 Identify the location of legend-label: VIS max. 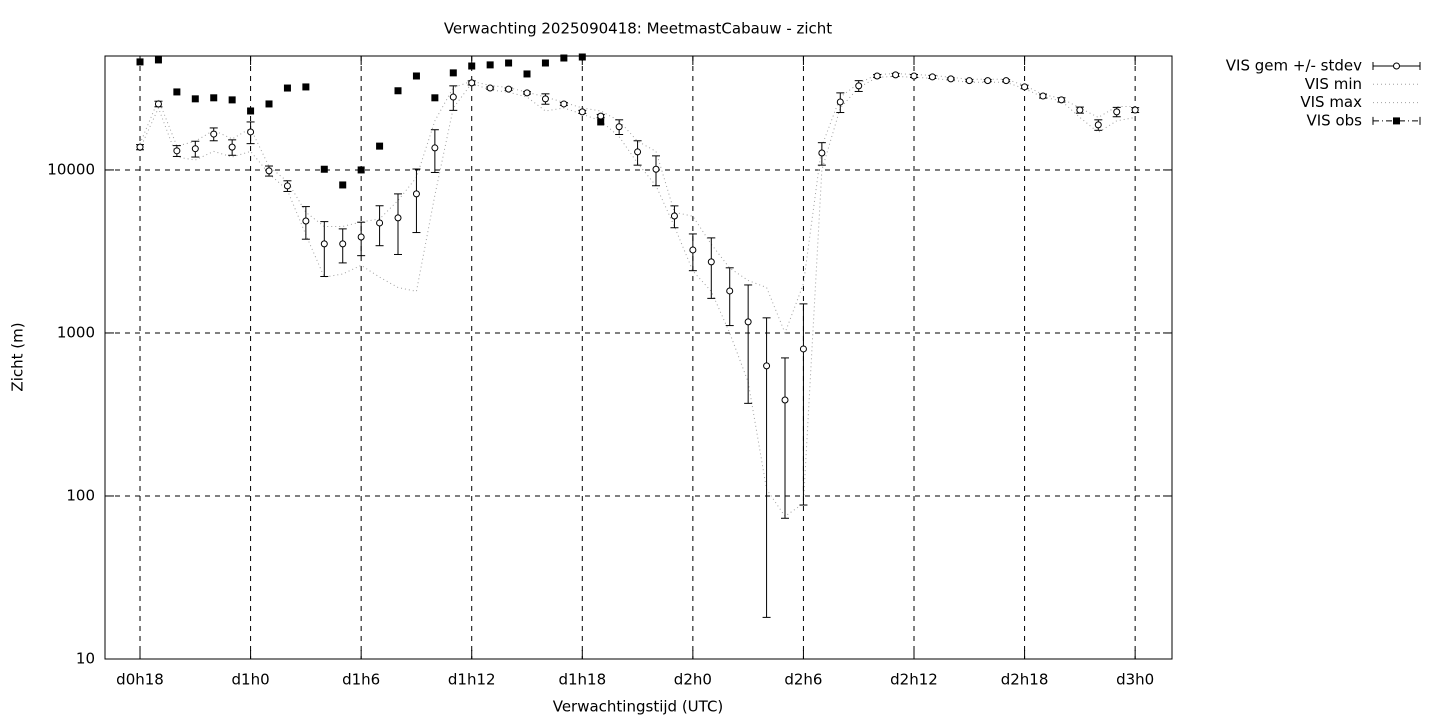
(1331, 102).